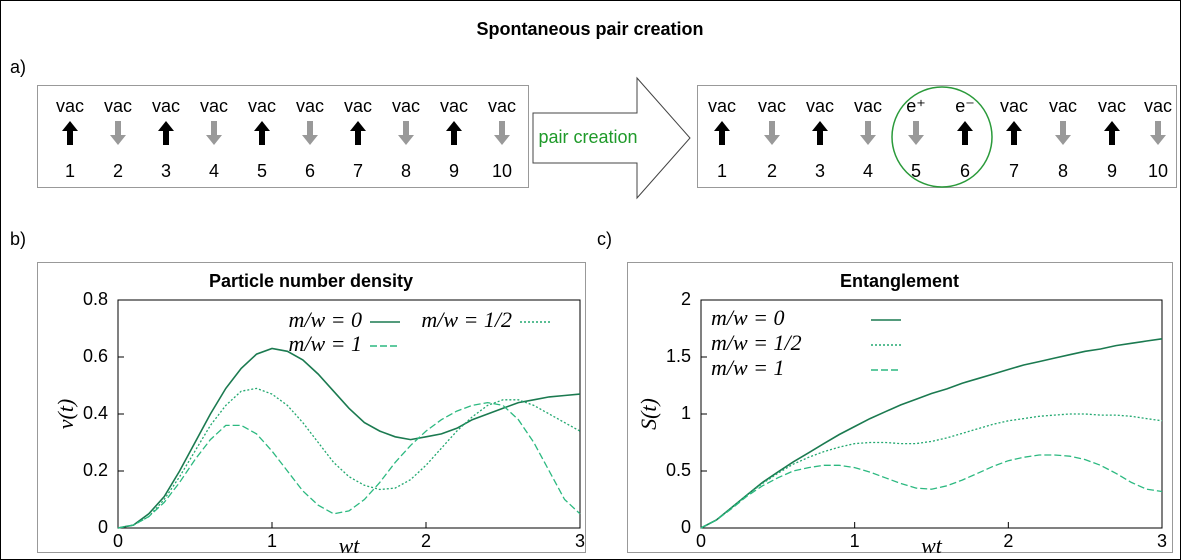  I want to click on y-tick-label: 0.8, so click(95, 299).